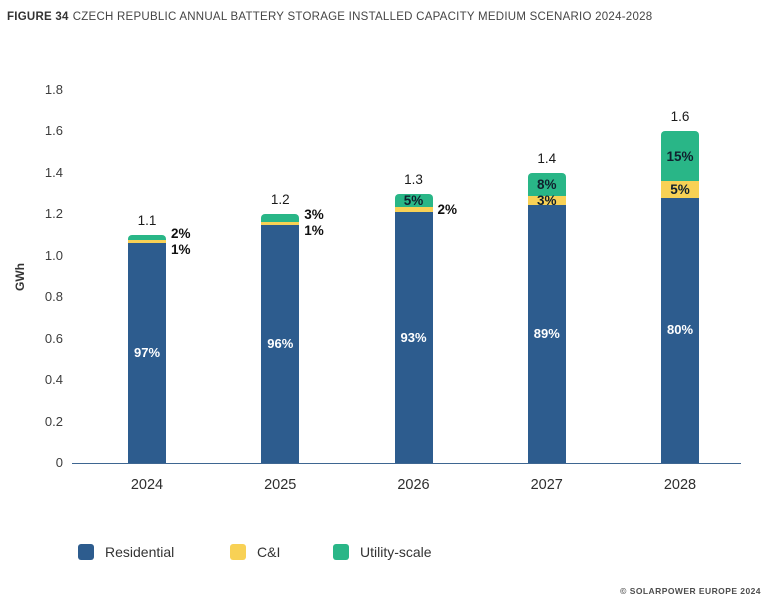  I want to click on residential-pct-label-2024: 97%, so click(147, 352).